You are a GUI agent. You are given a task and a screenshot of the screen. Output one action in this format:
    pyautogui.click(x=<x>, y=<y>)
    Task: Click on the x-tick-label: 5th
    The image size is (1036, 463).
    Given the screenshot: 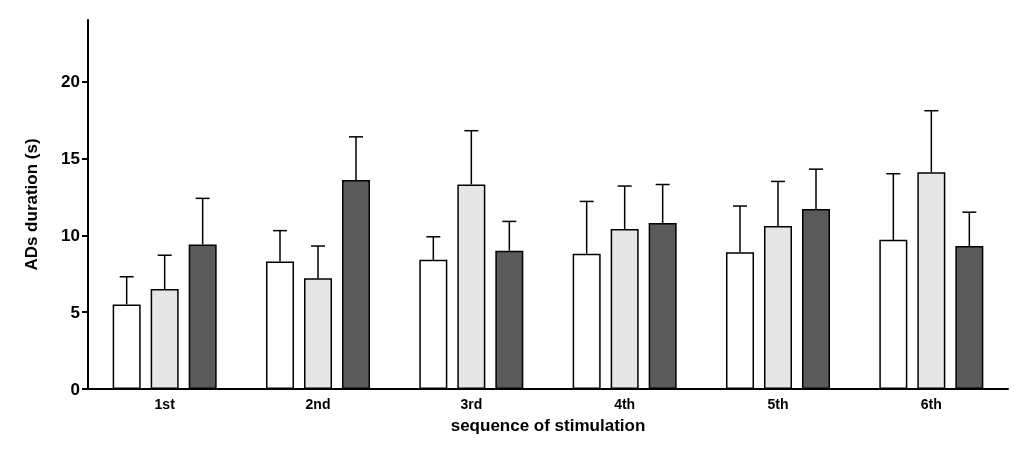 What is the action you would take?
    pyautogui.click(x=778, y=404)
    